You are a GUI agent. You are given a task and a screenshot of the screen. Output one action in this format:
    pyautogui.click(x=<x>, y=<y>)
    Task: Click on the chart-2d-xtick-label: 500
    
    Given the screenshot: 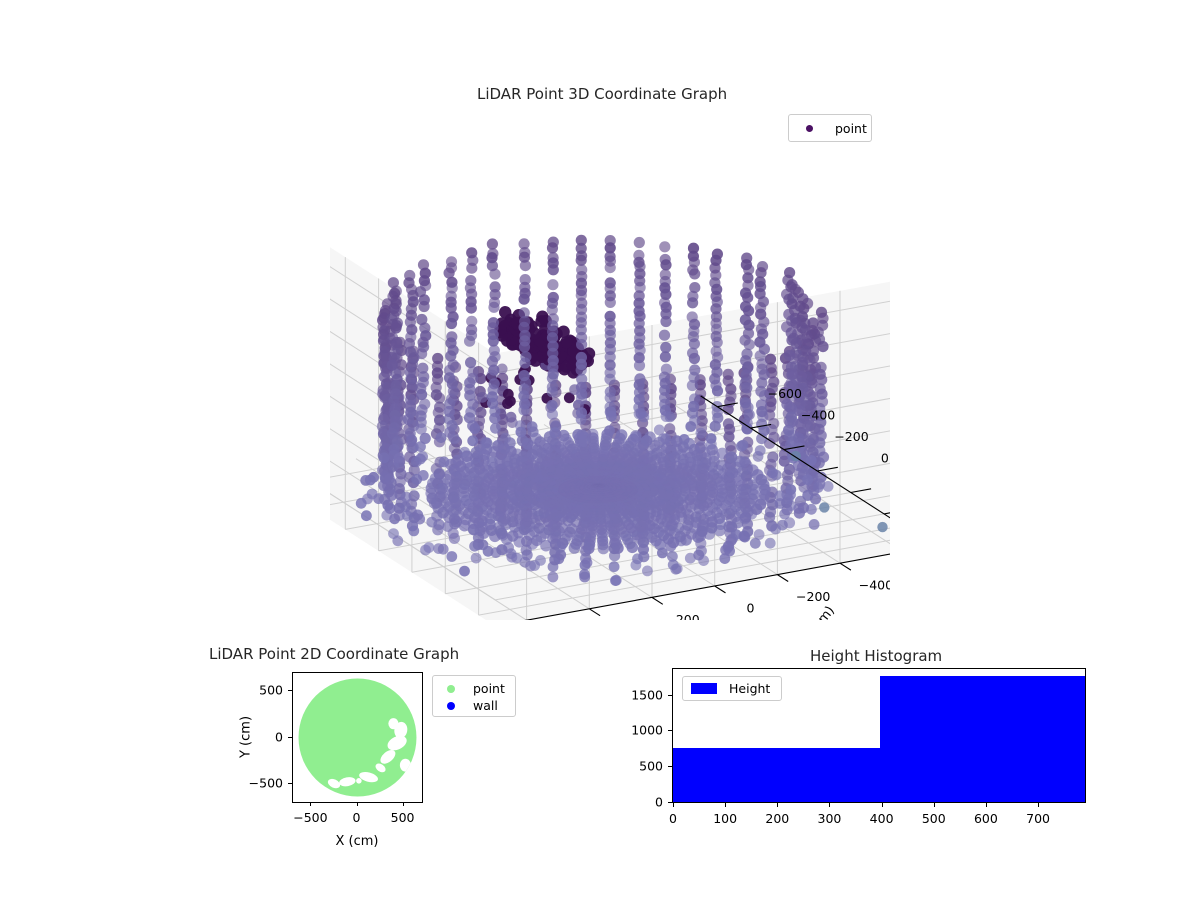 What is the action you would take?
    pyautogui.click(x=402, y=817)
    